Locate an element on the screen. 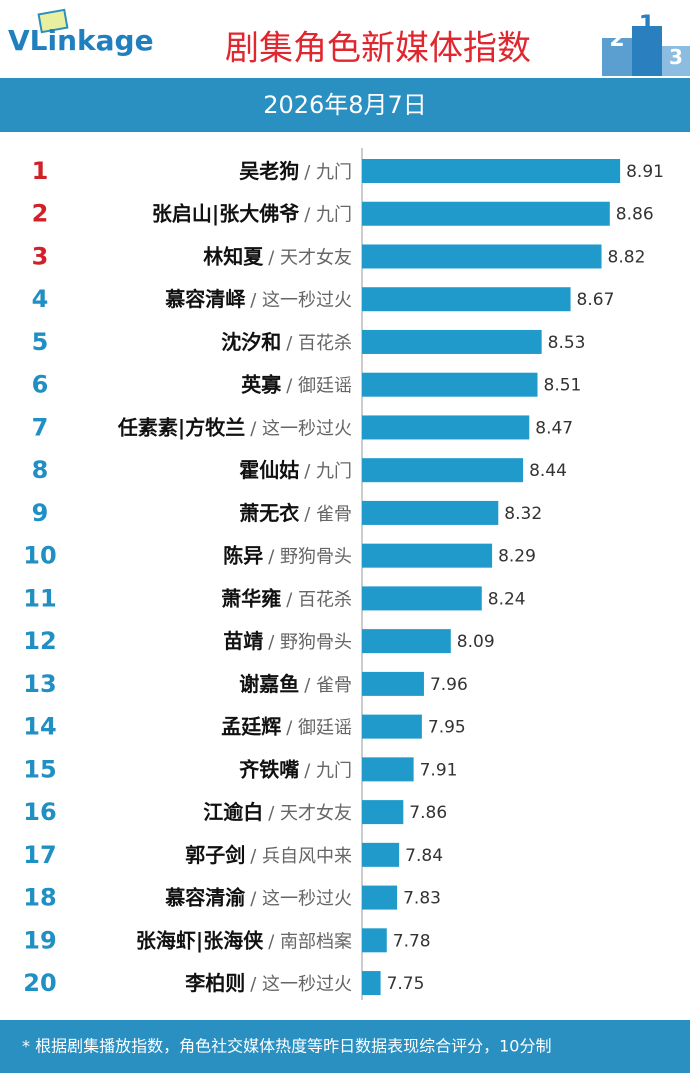 This screenshot has height=1073, width=690. character-name: 陈异 is located at coordinates (243, 556).